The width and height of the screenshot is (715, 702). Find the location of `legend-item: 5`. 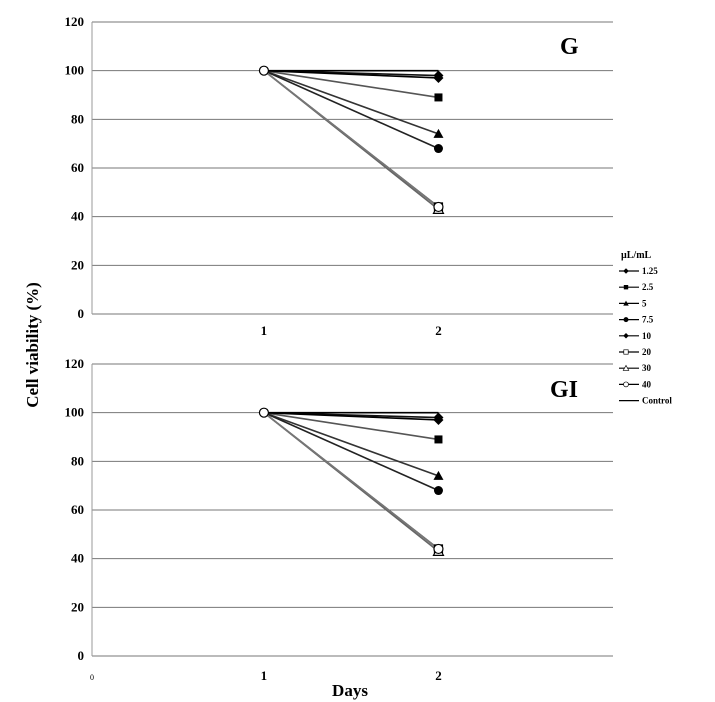

legend-item: 5 is located at coordinates (633, 303).